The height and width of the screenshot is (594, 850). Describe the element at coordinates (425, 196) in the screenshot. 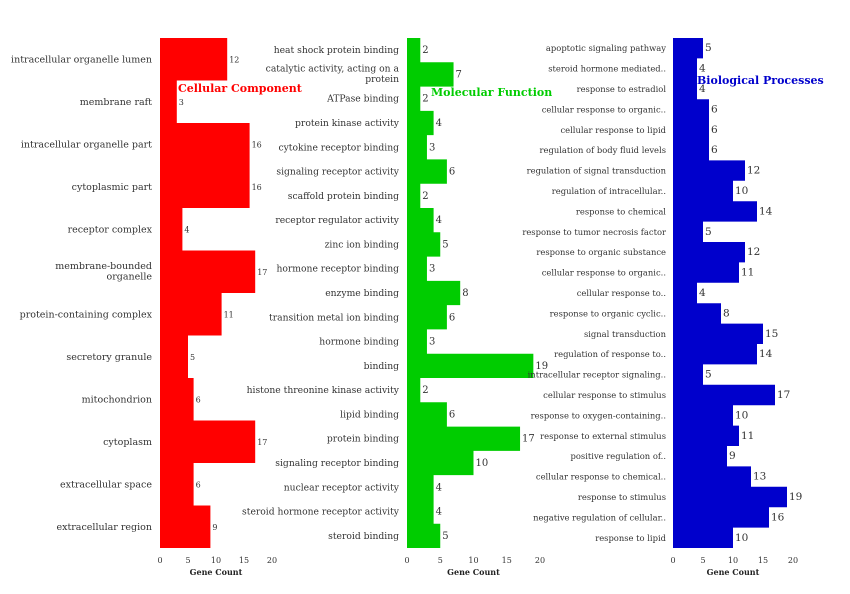

I see `value-label-2-7: 2` at that location.